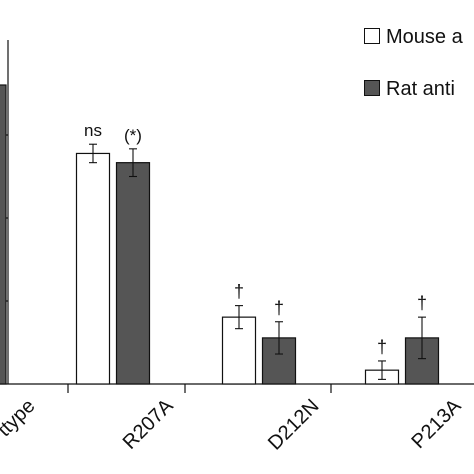 The height and width of the screenshot is (474, 474). What do you see at coordinates (294, 425) in the screenshot?
I see `x-tick-label-2: D212N` at bounding box center [294, 425].